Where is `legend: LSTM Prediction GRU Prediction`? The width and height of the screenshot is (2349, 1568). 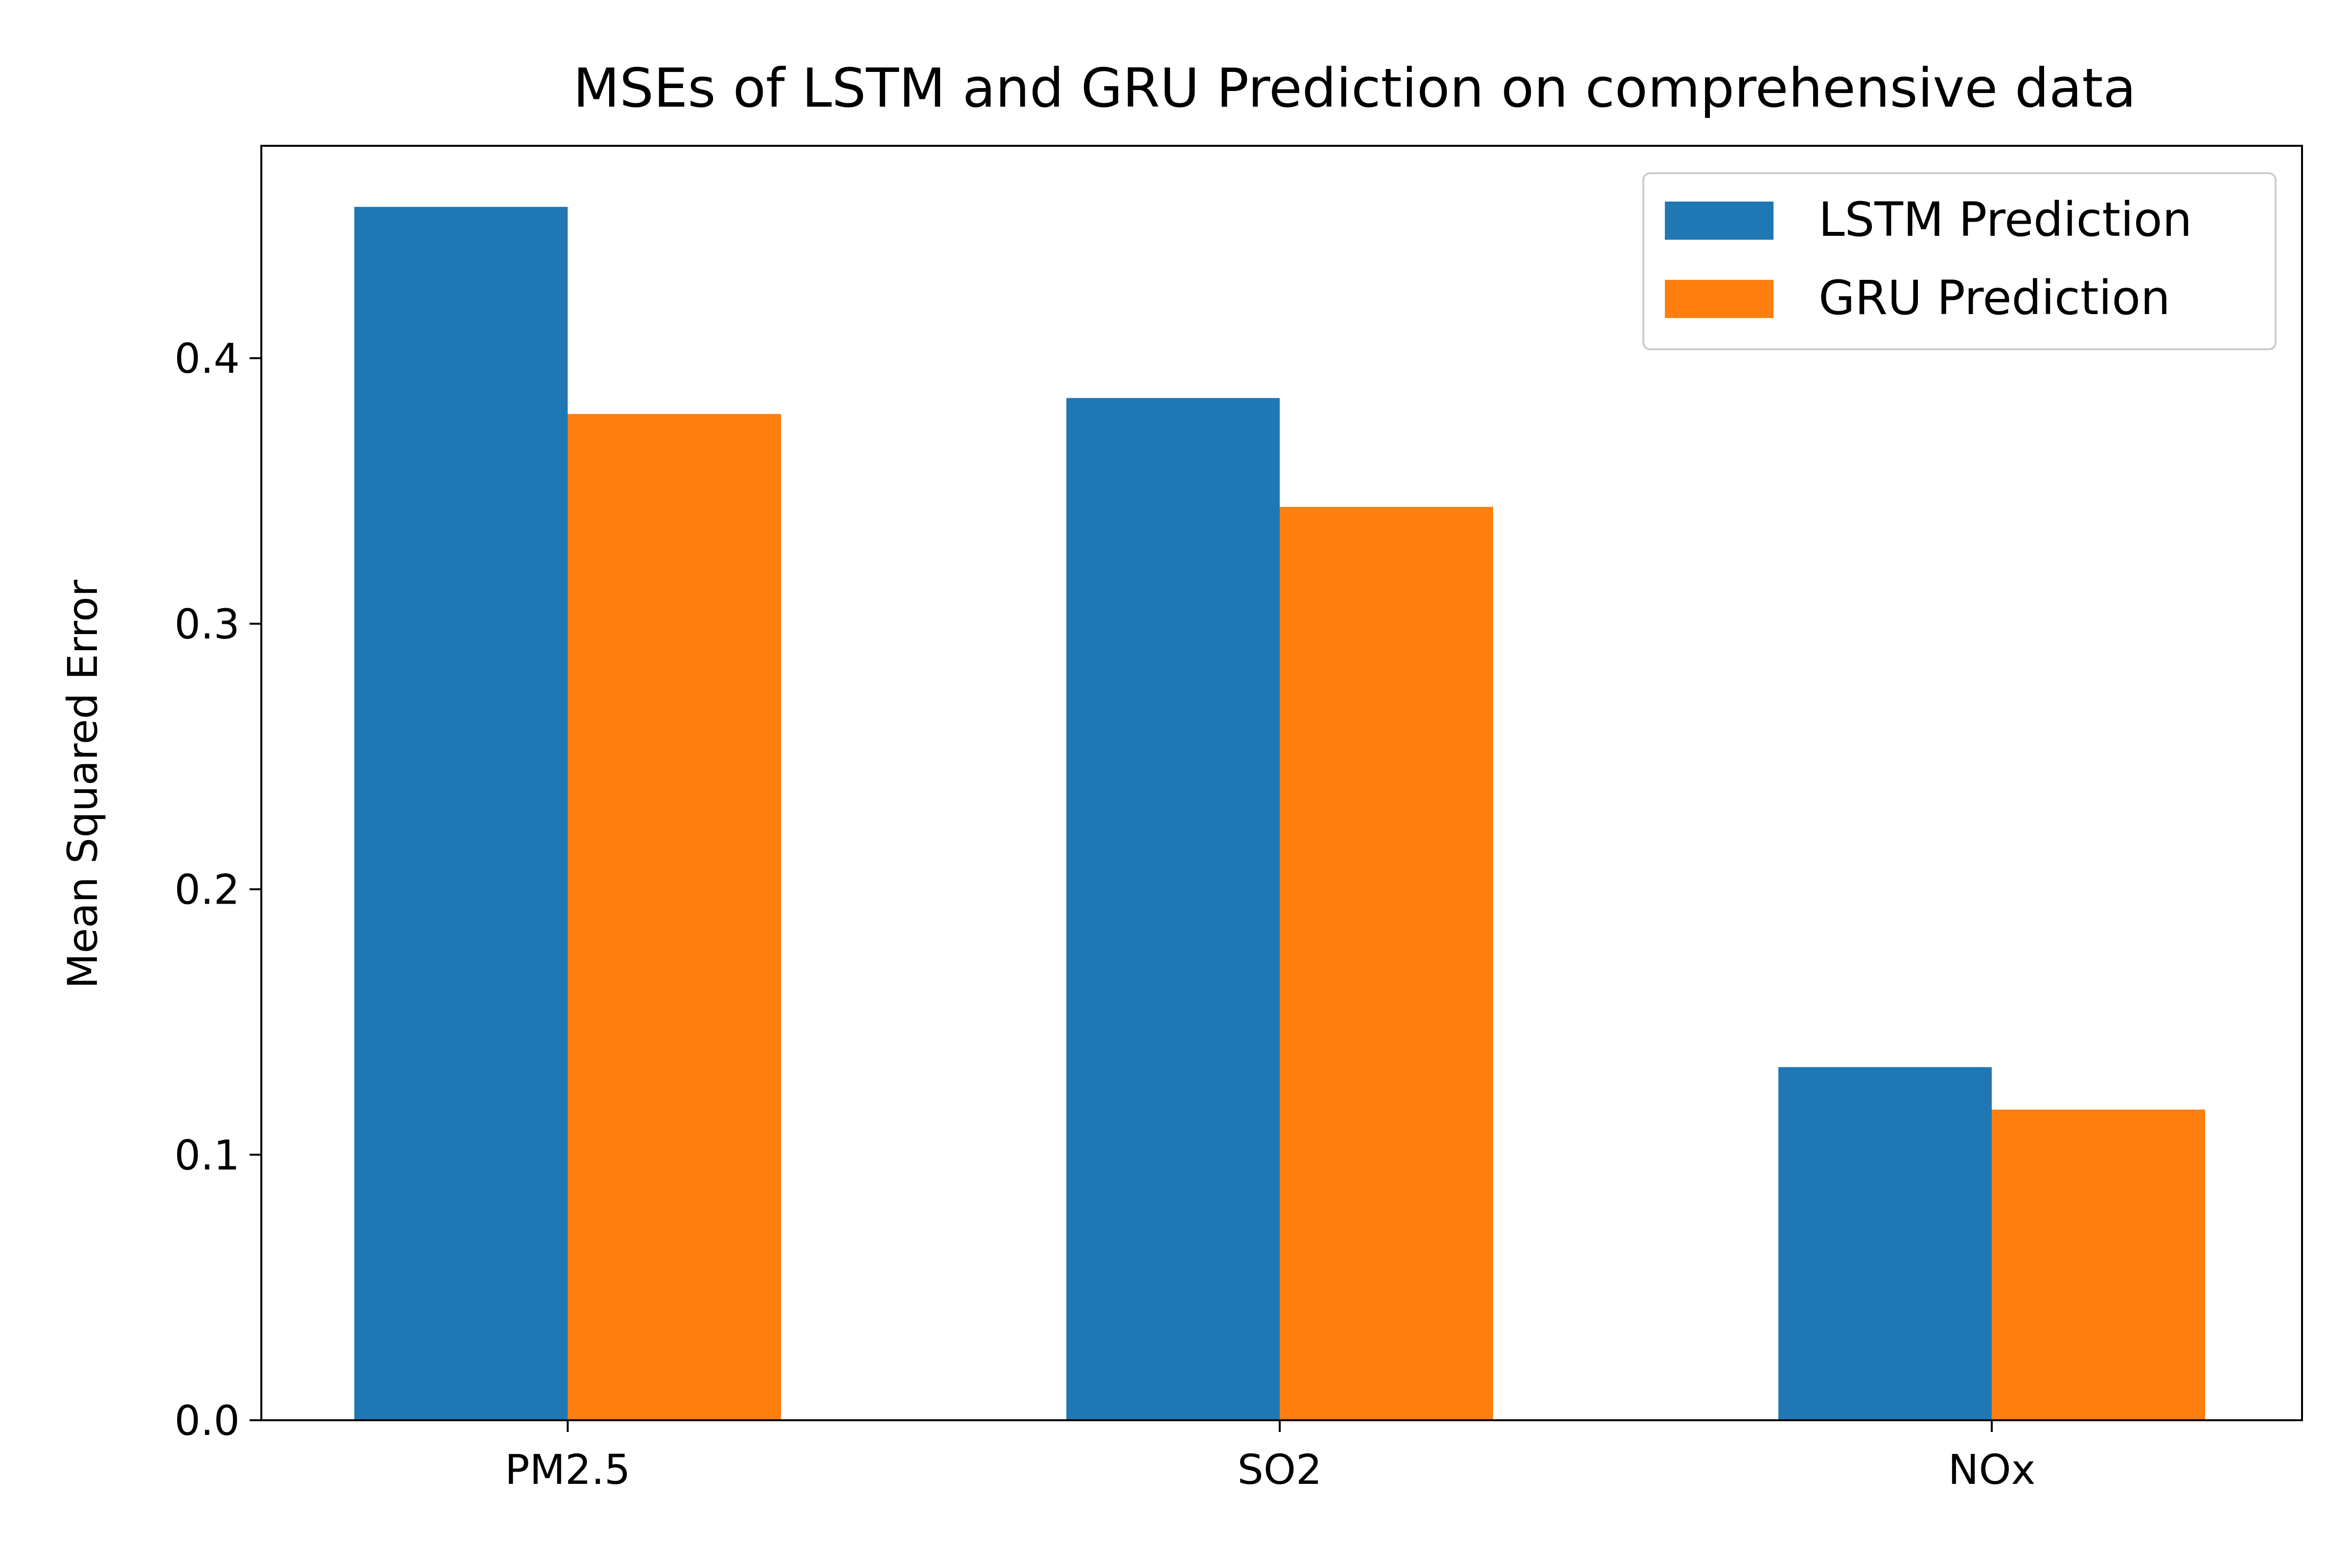
legend: LSTM Prediction GRU Prediction is located at coordinates (1959, 261).